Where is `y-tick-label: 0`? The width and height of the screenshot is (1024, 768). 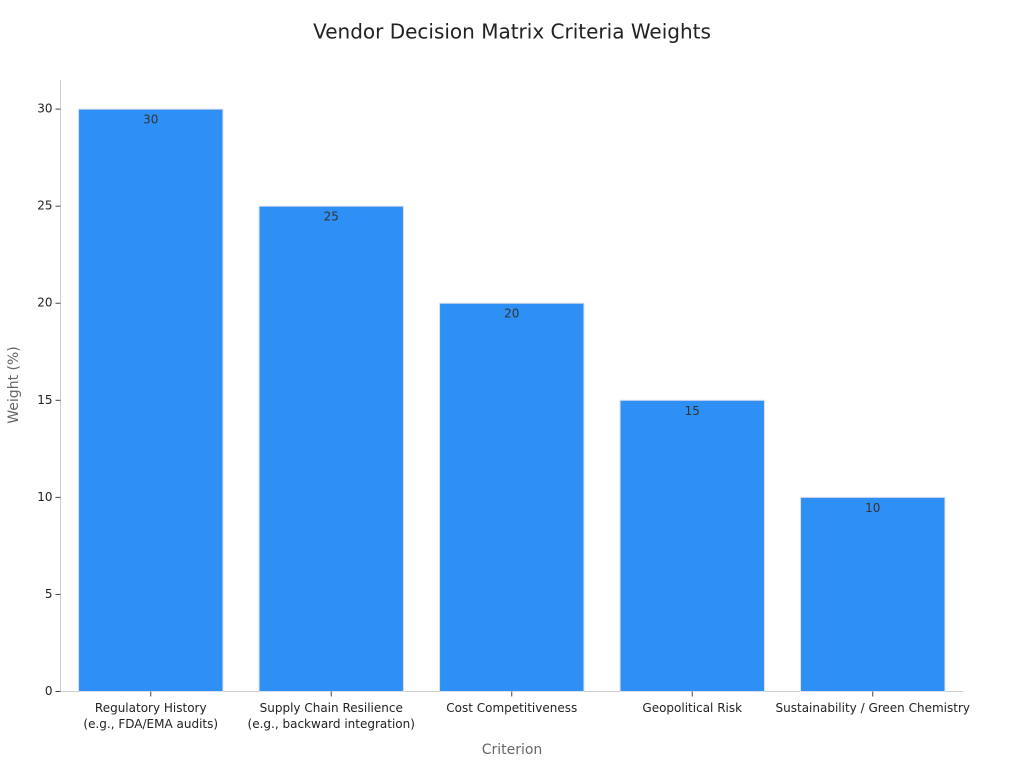 y-tick-label: 0 is located at coordinates (49, 691).